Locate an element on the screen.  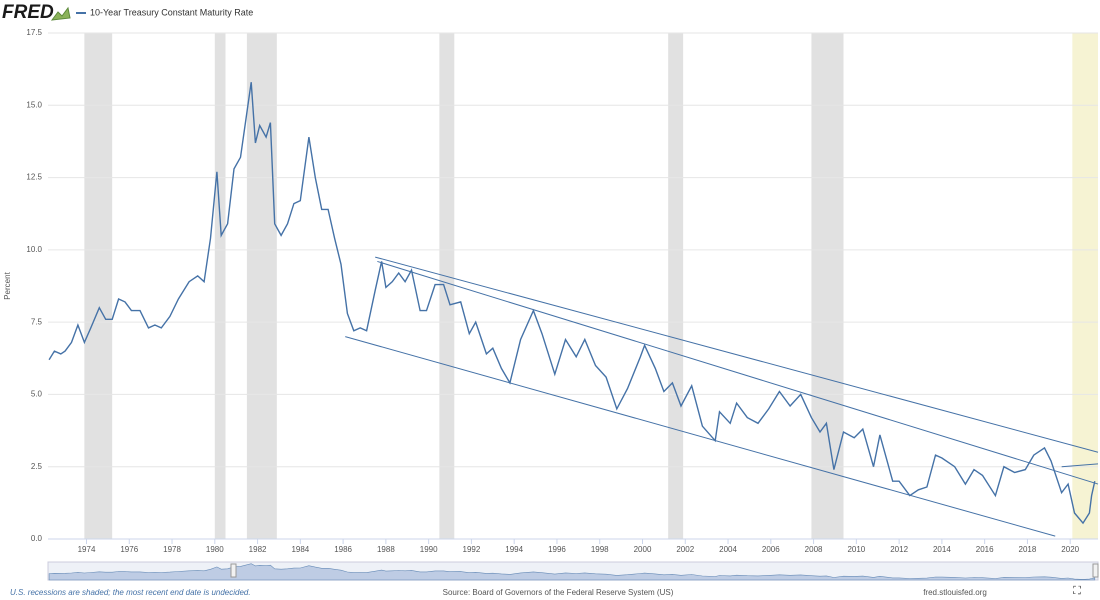
trend-line is located at coordinates (1080, 465).